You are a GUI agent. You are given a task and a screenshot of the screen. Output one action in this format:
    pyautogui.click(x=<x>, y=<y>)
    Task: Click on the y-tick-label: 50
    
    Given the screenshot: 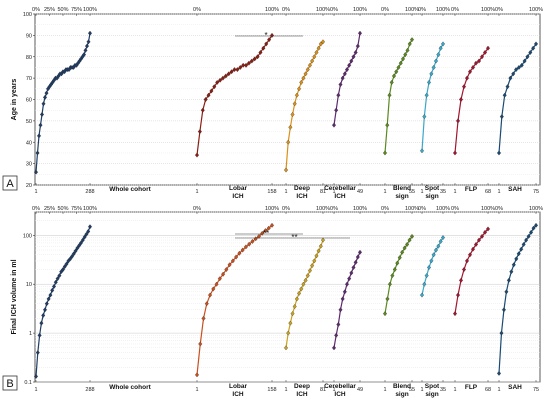 What is the action you would take?
    pyautogui.click(x=29, y=122)
    